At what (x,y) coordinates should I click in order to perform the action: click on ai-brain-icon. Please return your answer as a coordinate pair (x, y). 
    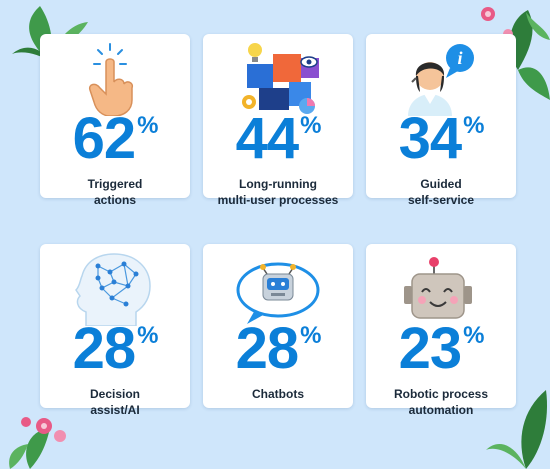
    Looking at the image, I should click on (113, 289).